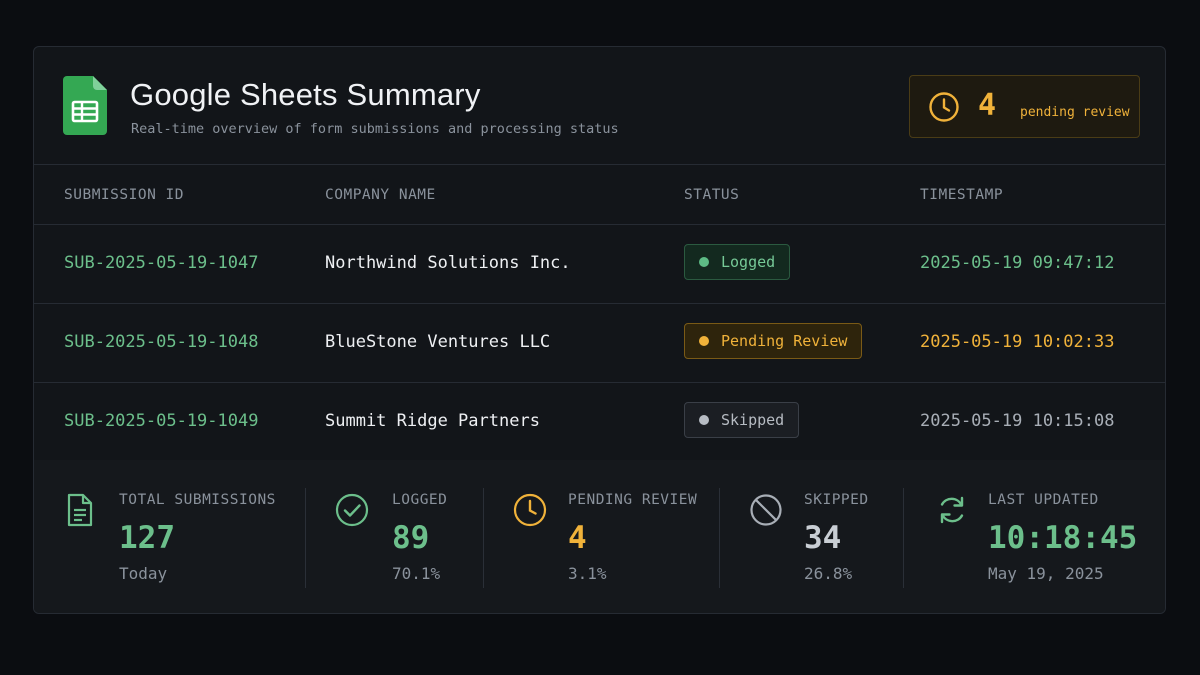 The height and width of the screenshot is (675, 1200). I want to click on column-header-company-name: COMPANY NAME, so click(380, 195).